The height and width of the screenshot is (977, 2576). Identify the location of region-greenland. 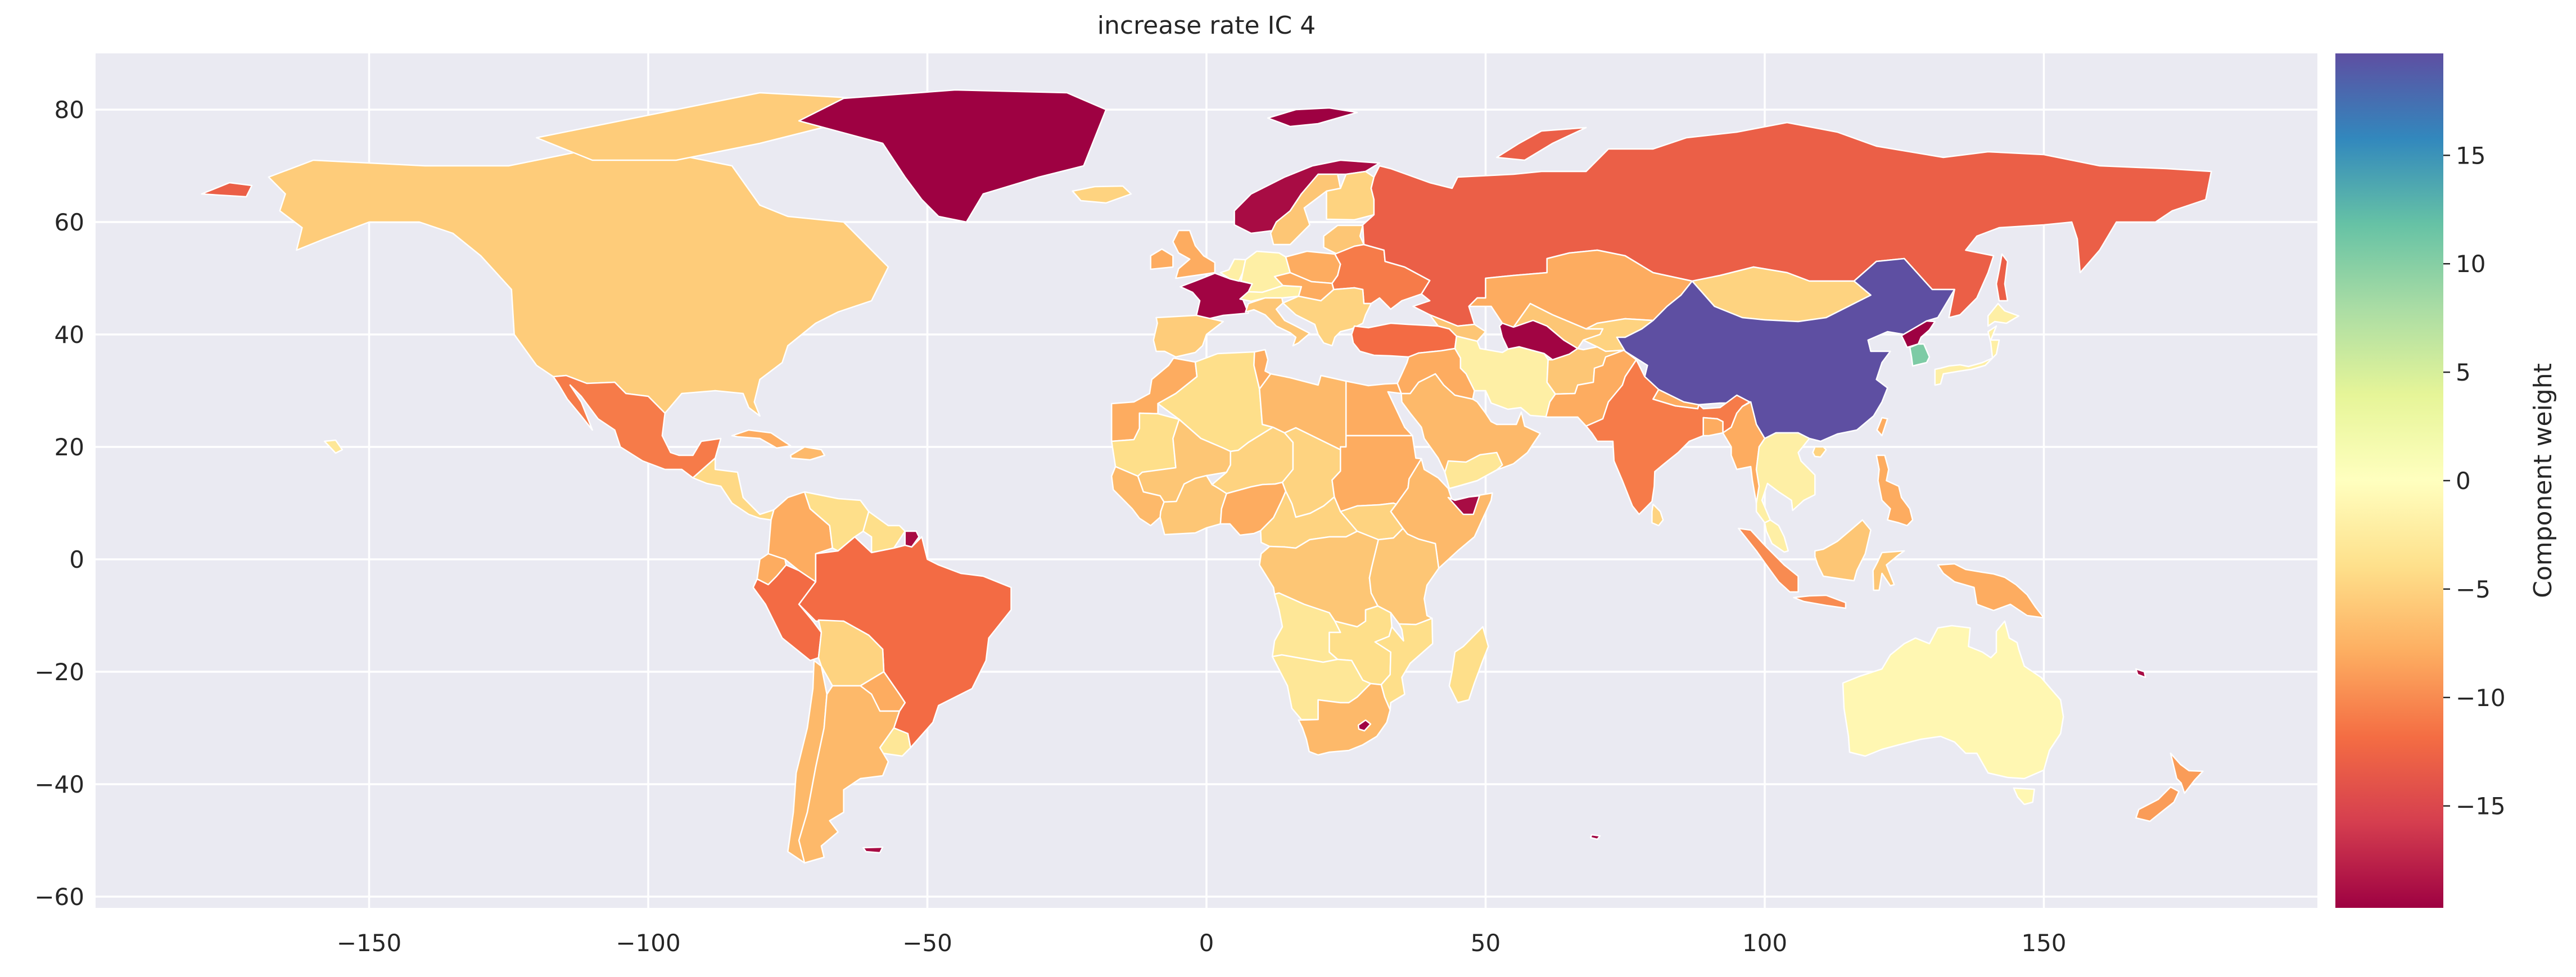
(952, 156).